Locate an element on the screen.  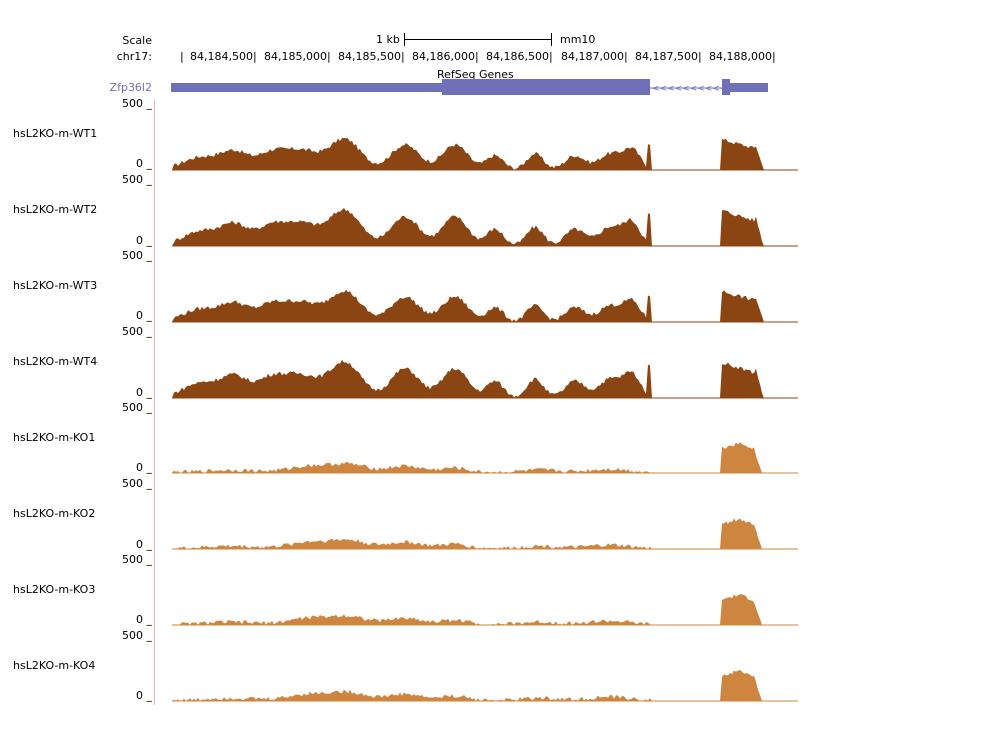
track-name-ko3: hsL2KO-m-KO3 is located at coordinates (54, 589).